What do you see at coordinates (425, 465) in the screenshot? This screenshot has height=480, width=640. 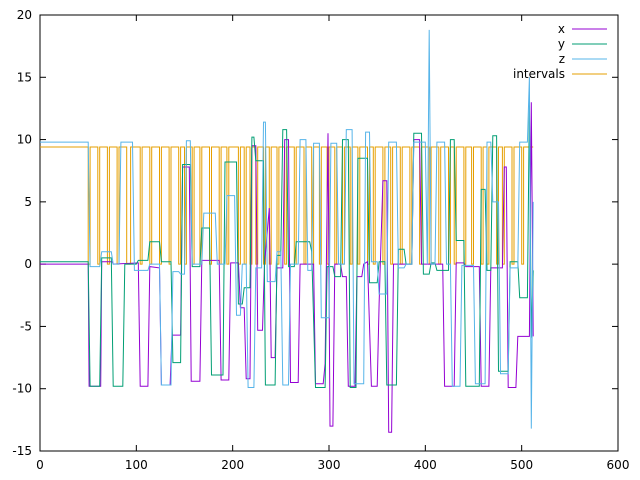 I see `x-tick-label: 400` at bounding box center [425, 465].